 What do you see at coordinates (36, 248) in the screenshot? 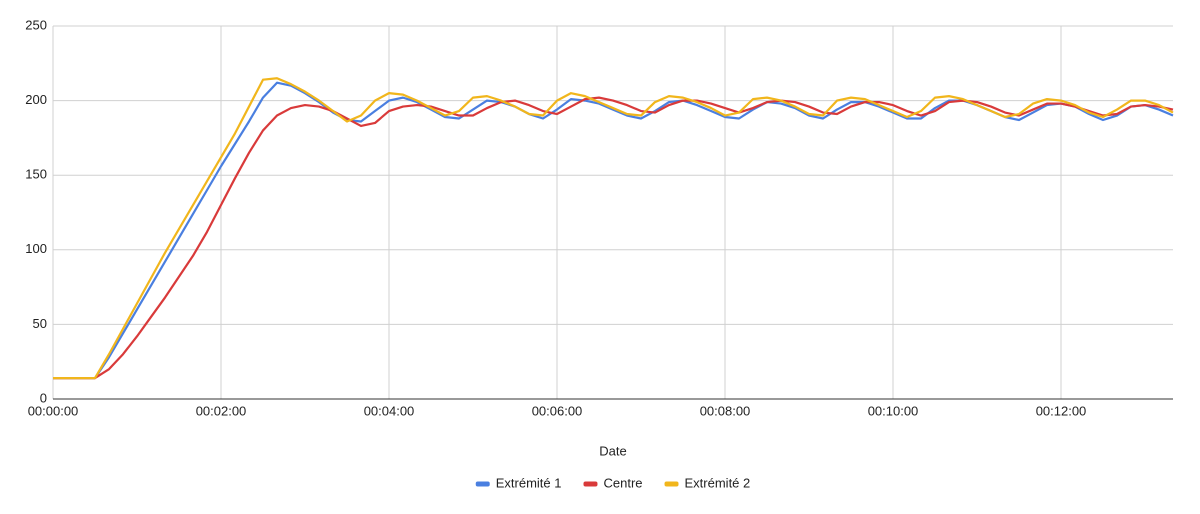
I see `y-tick-label: 100` at bounding box center [36, 248].